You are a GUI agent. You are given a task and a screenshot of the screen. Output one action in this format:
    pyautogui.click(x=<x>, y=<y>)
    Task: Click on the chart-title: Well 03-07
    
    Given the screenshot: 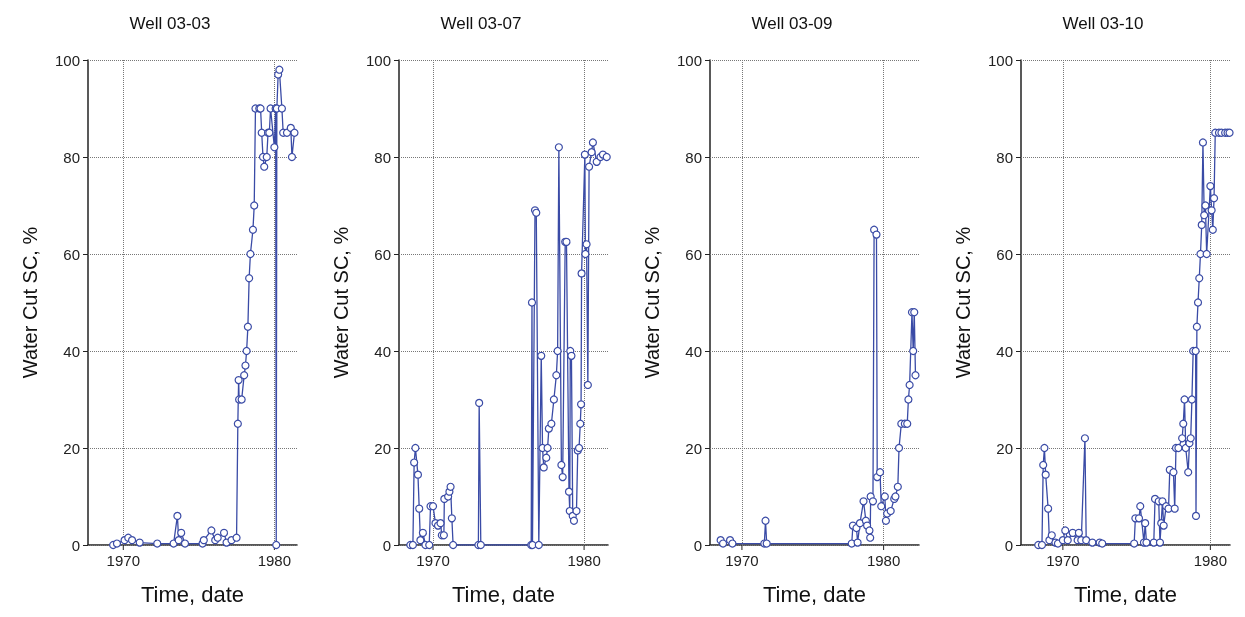 What is the action you would take?
    pyautogui.click(x=481, y=23)
    